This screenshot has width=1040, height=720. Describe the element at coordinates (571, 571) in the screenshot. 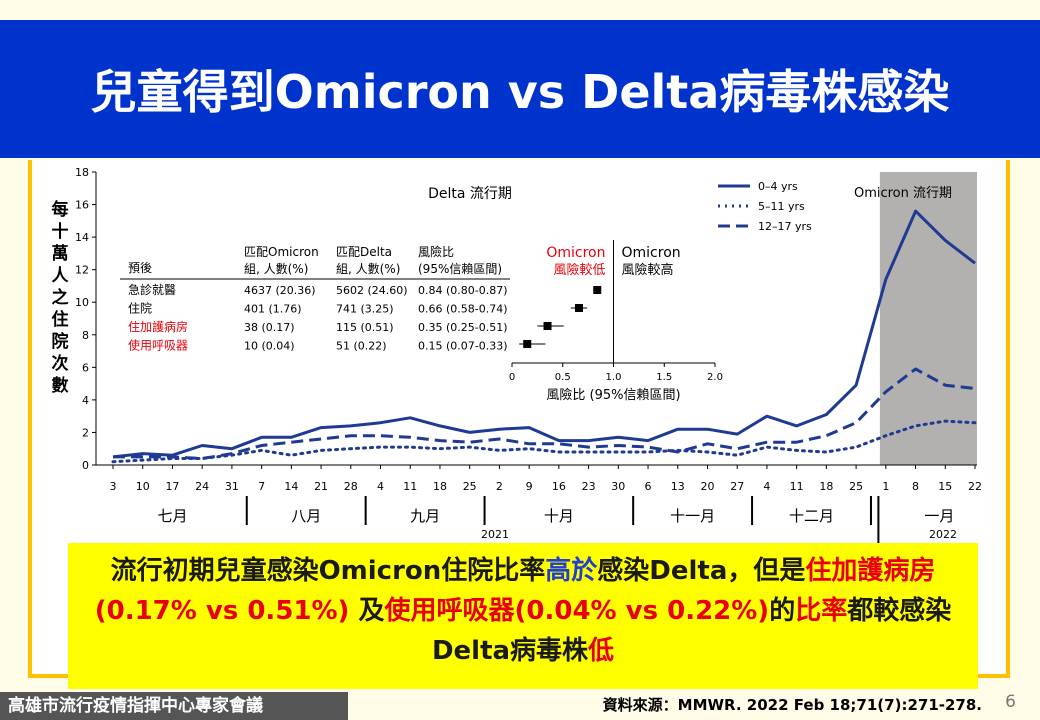

I see `callout-higher: 高於` at that location.